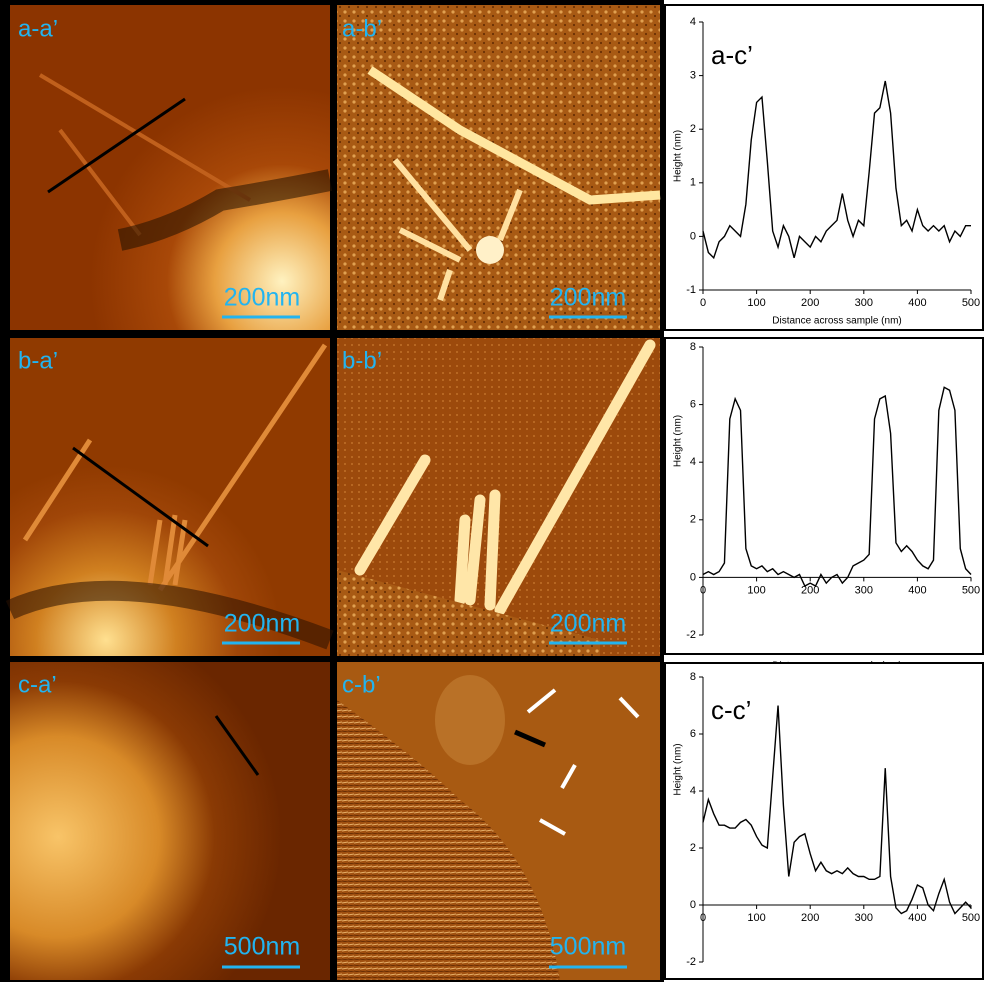  I want to click on afm-image: c-b’ 500nm, so click(498, 821).